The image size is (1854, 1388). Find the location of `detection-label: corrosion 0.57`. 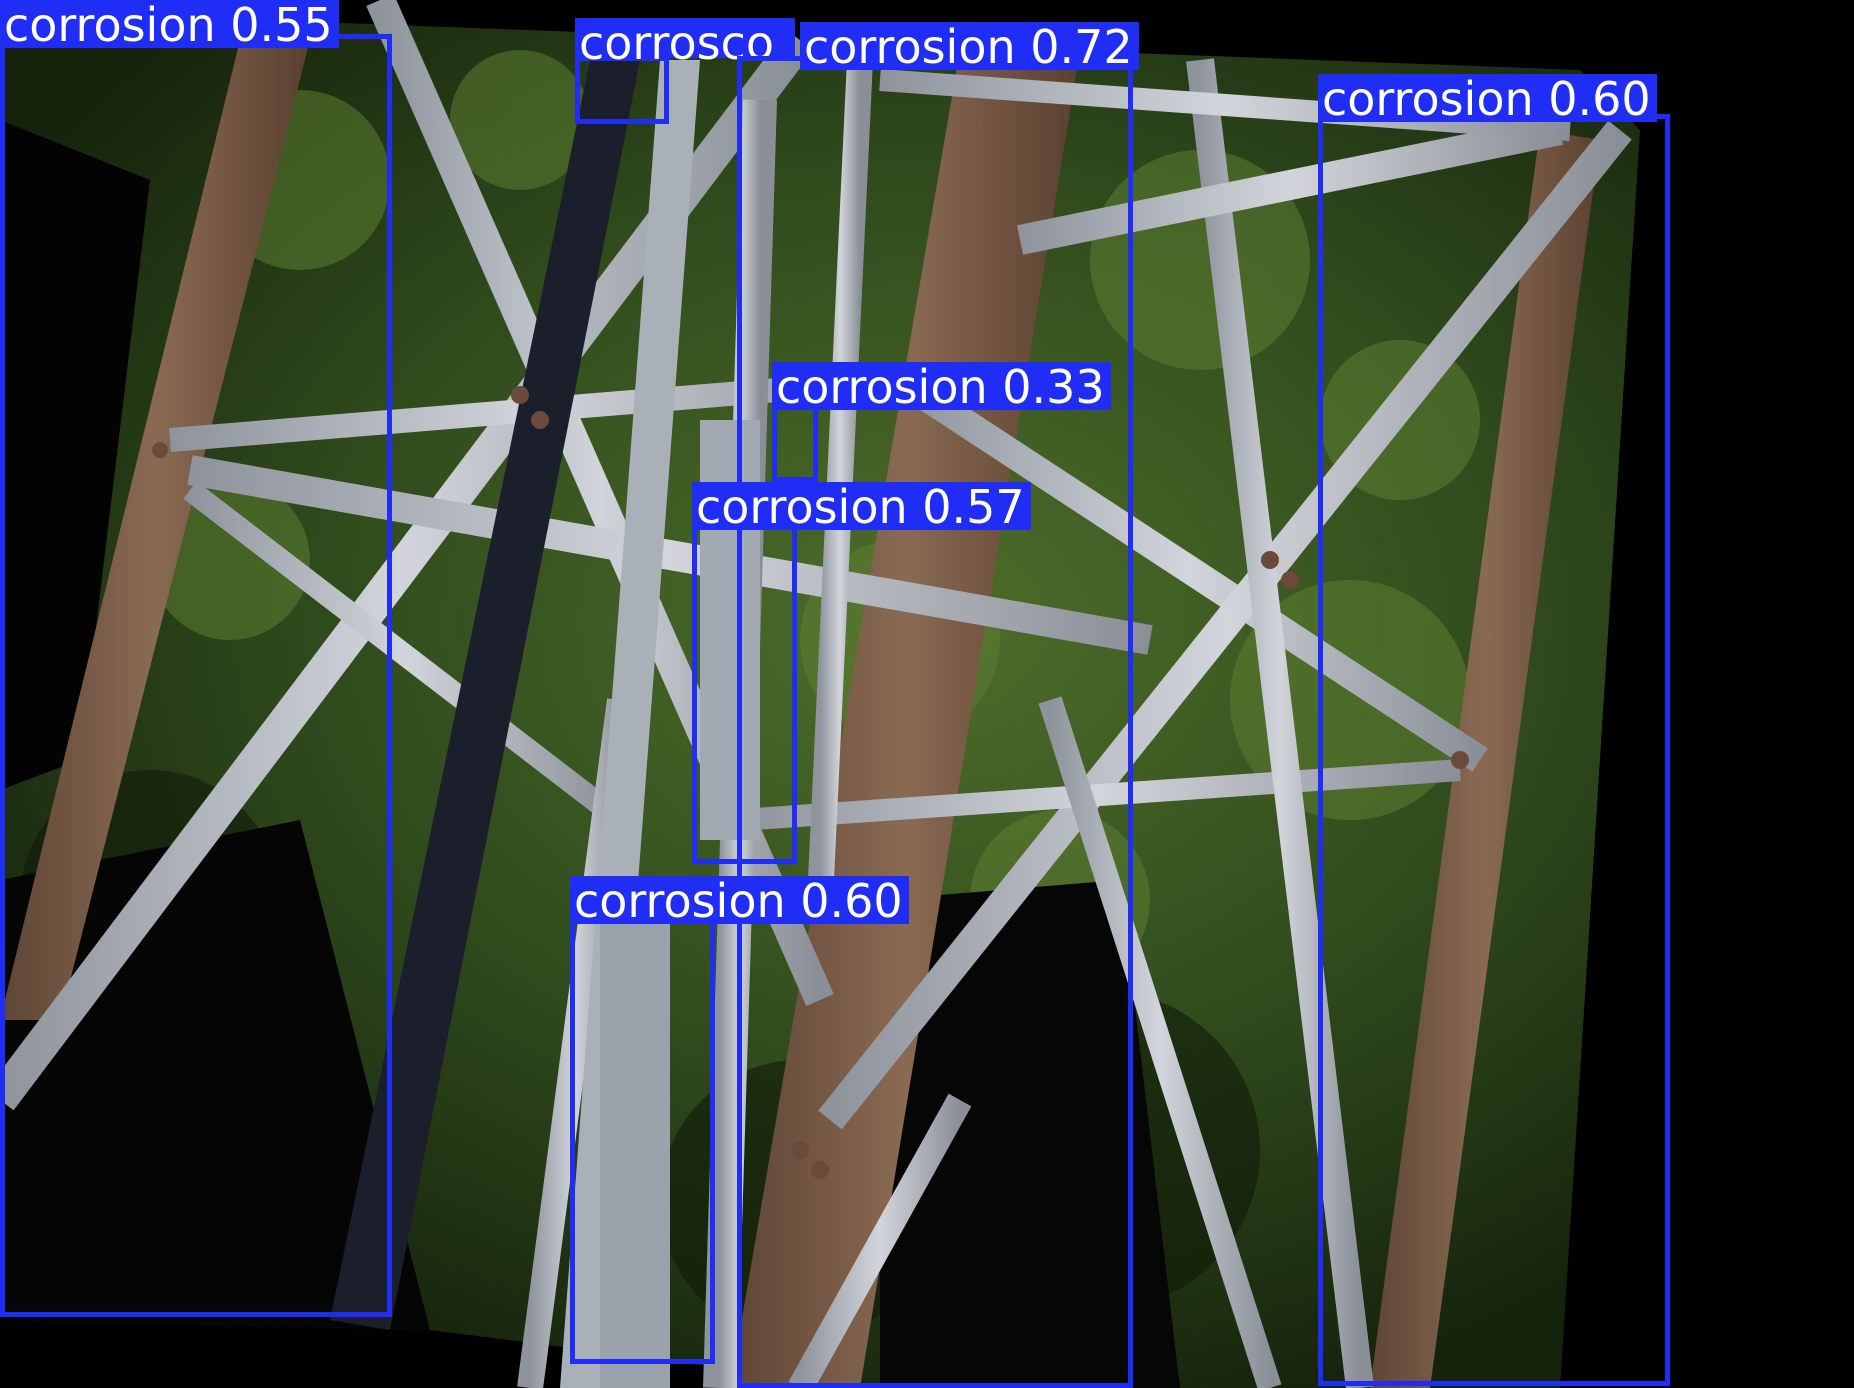

detection-label: corrosion 0.57 is located at coordinates (861, 506).